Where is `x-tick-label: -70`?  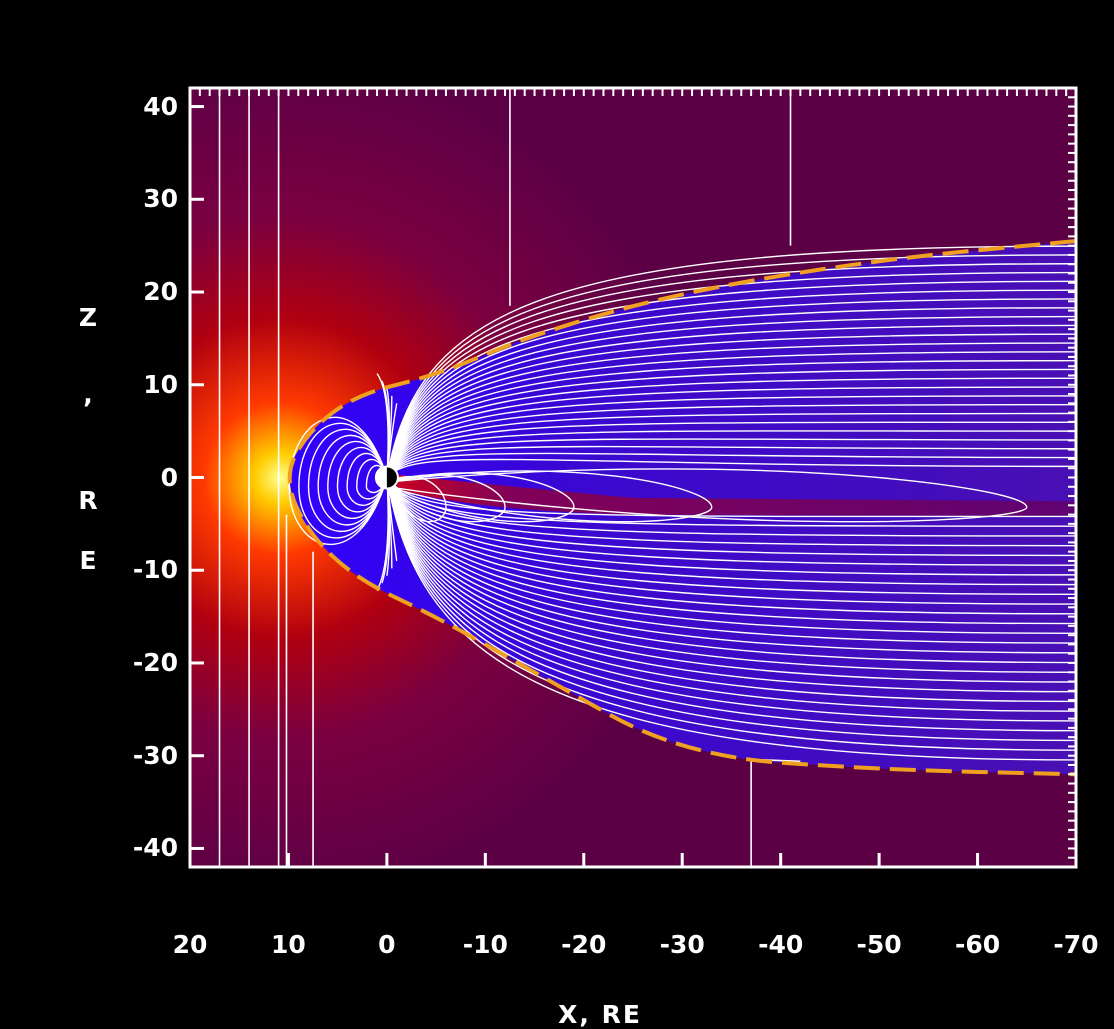
x-tick-label: -70 is located at coordinates (1076, 944).